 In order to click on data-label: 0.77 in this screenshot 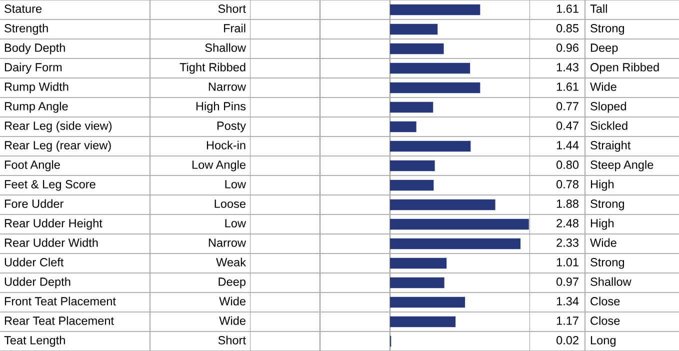, I will do `click(567, 106)`.